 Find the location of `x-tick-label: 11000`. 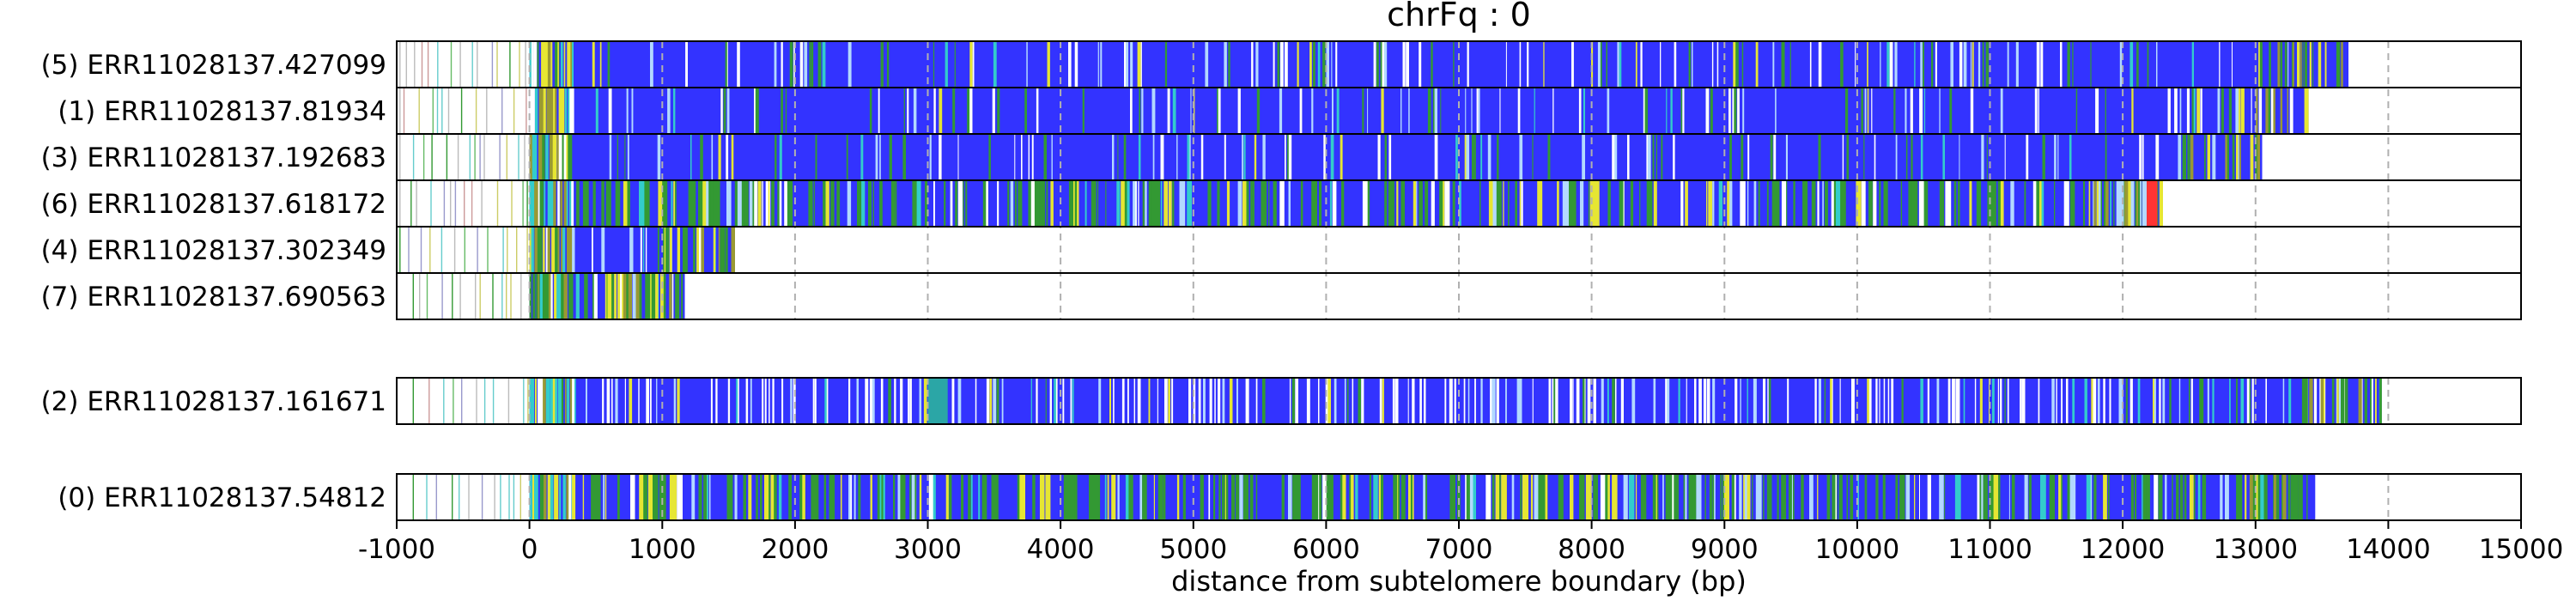

x-tick-label: 11000 is located at coordinates (1989, 549).